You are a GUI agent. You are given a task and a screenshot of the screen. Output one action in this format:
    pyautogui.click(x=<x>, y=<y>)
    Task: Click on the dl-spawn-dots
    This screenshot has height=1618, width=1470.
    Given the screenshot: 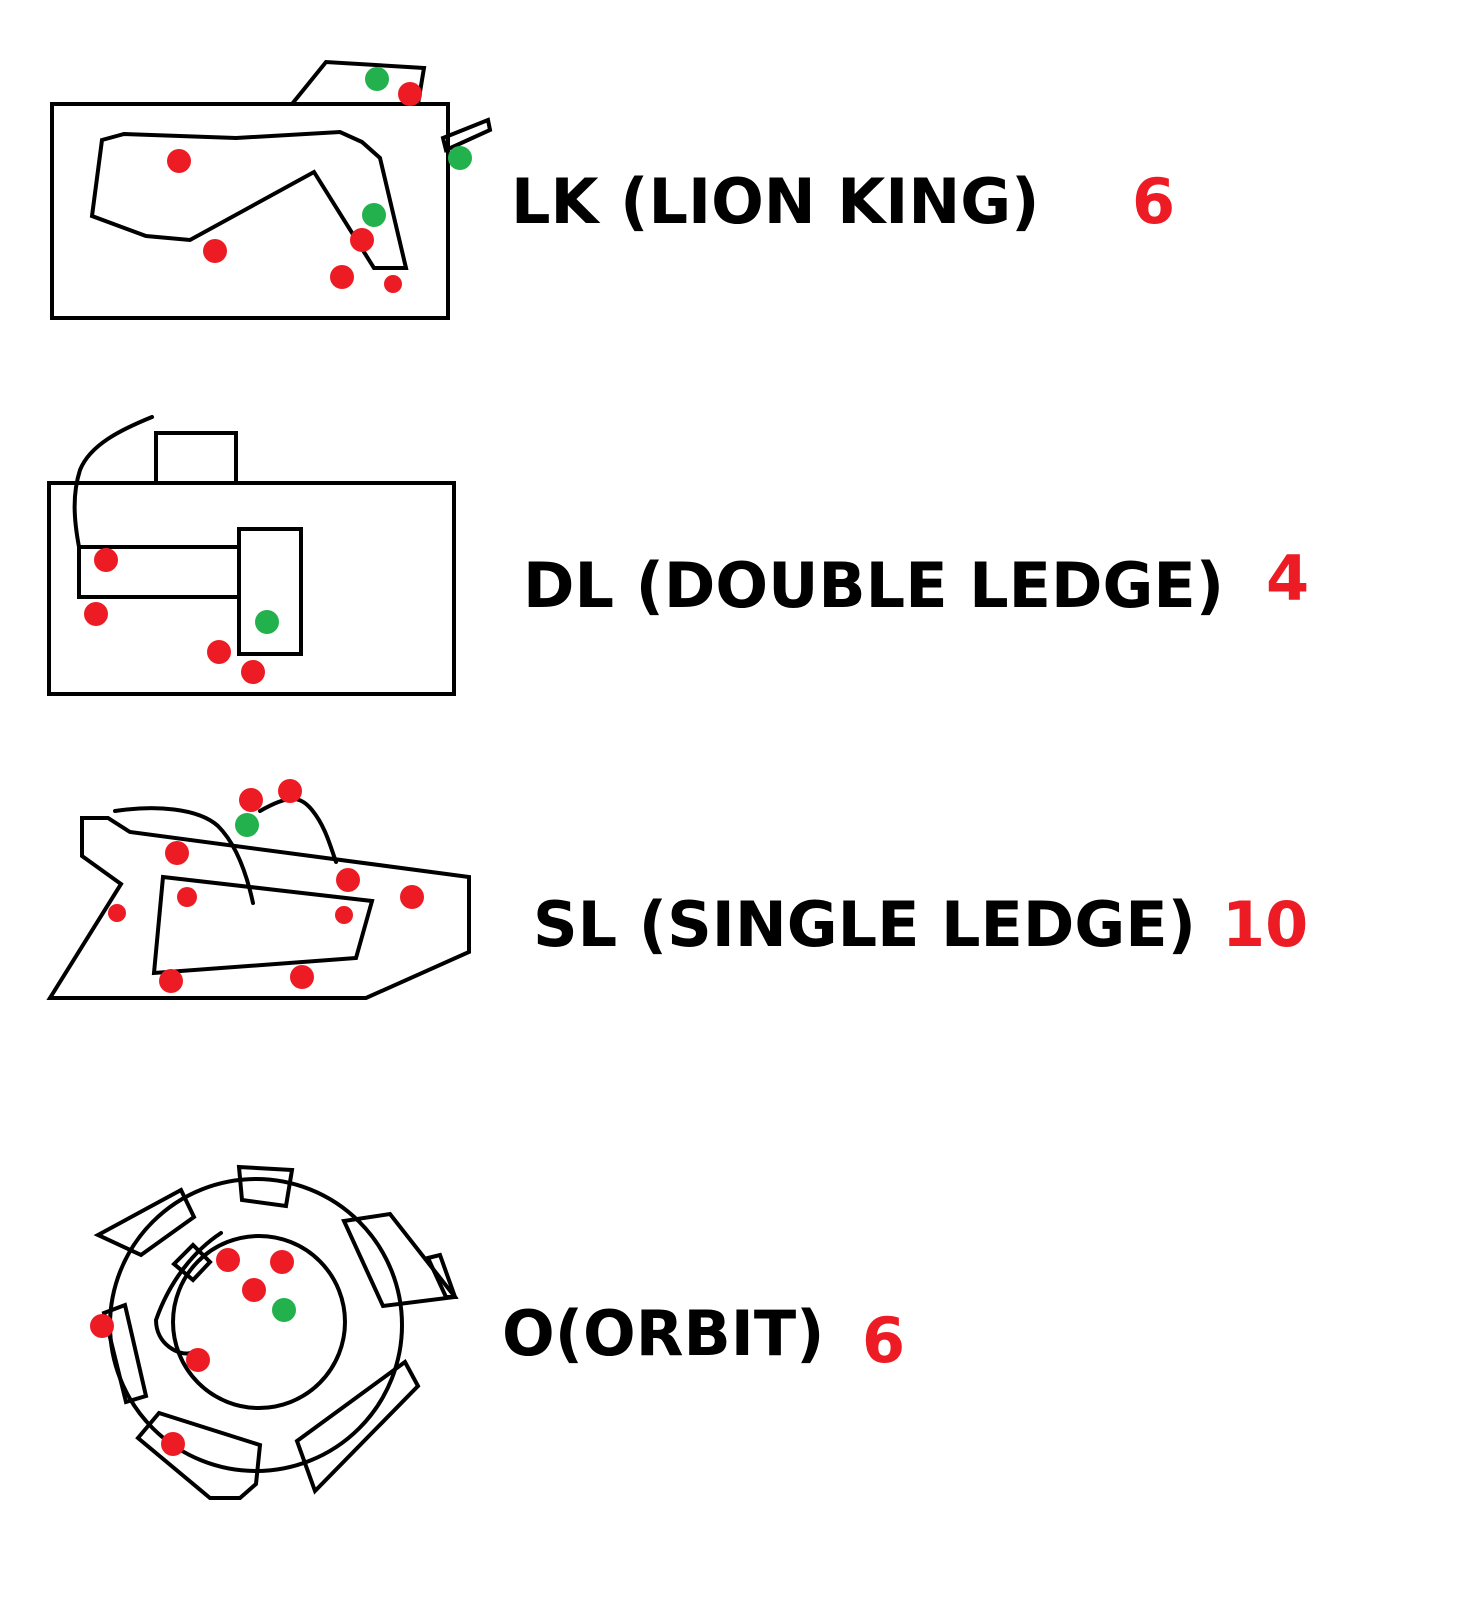 What is the action you would take?
    pyautogui.click(x=181, y=616)
    